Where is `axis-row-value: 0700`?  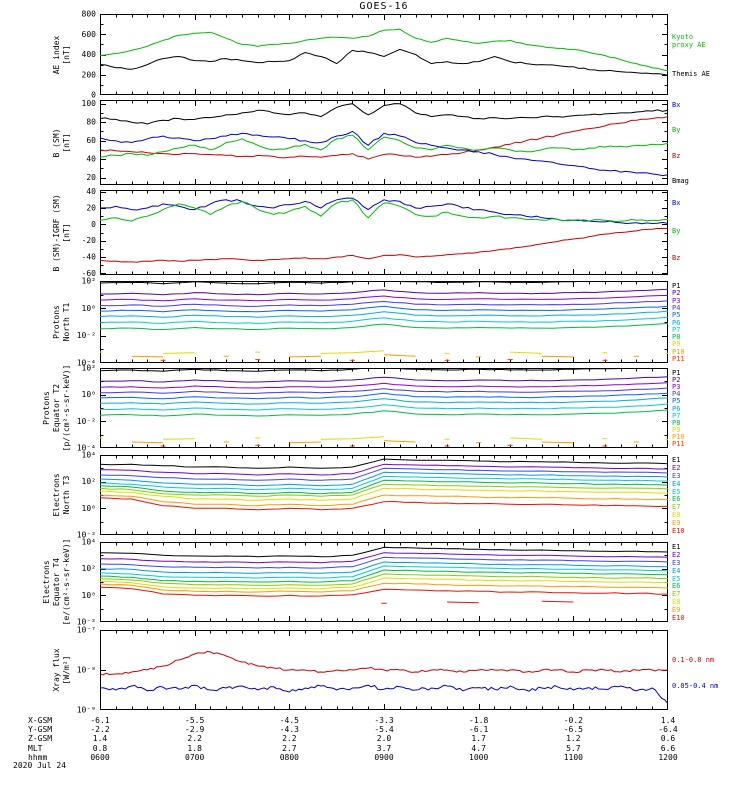 axis-row-value: 0700 is located at coordinates (195, 757).